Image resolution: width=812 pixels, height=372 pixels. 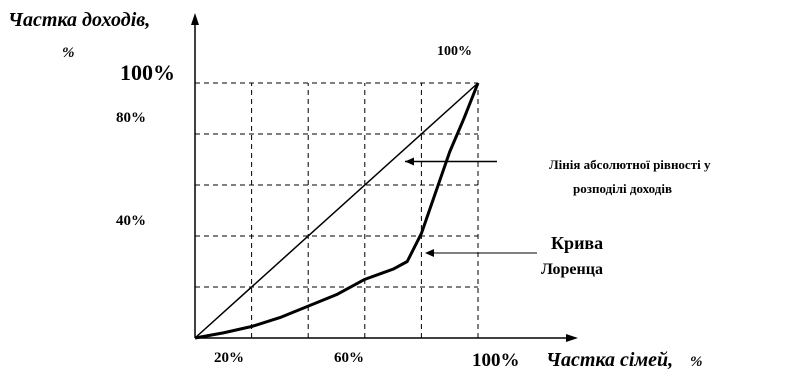 I want to click on lorenz-annotation-line-1: Крива, so click(x=577, y=243).